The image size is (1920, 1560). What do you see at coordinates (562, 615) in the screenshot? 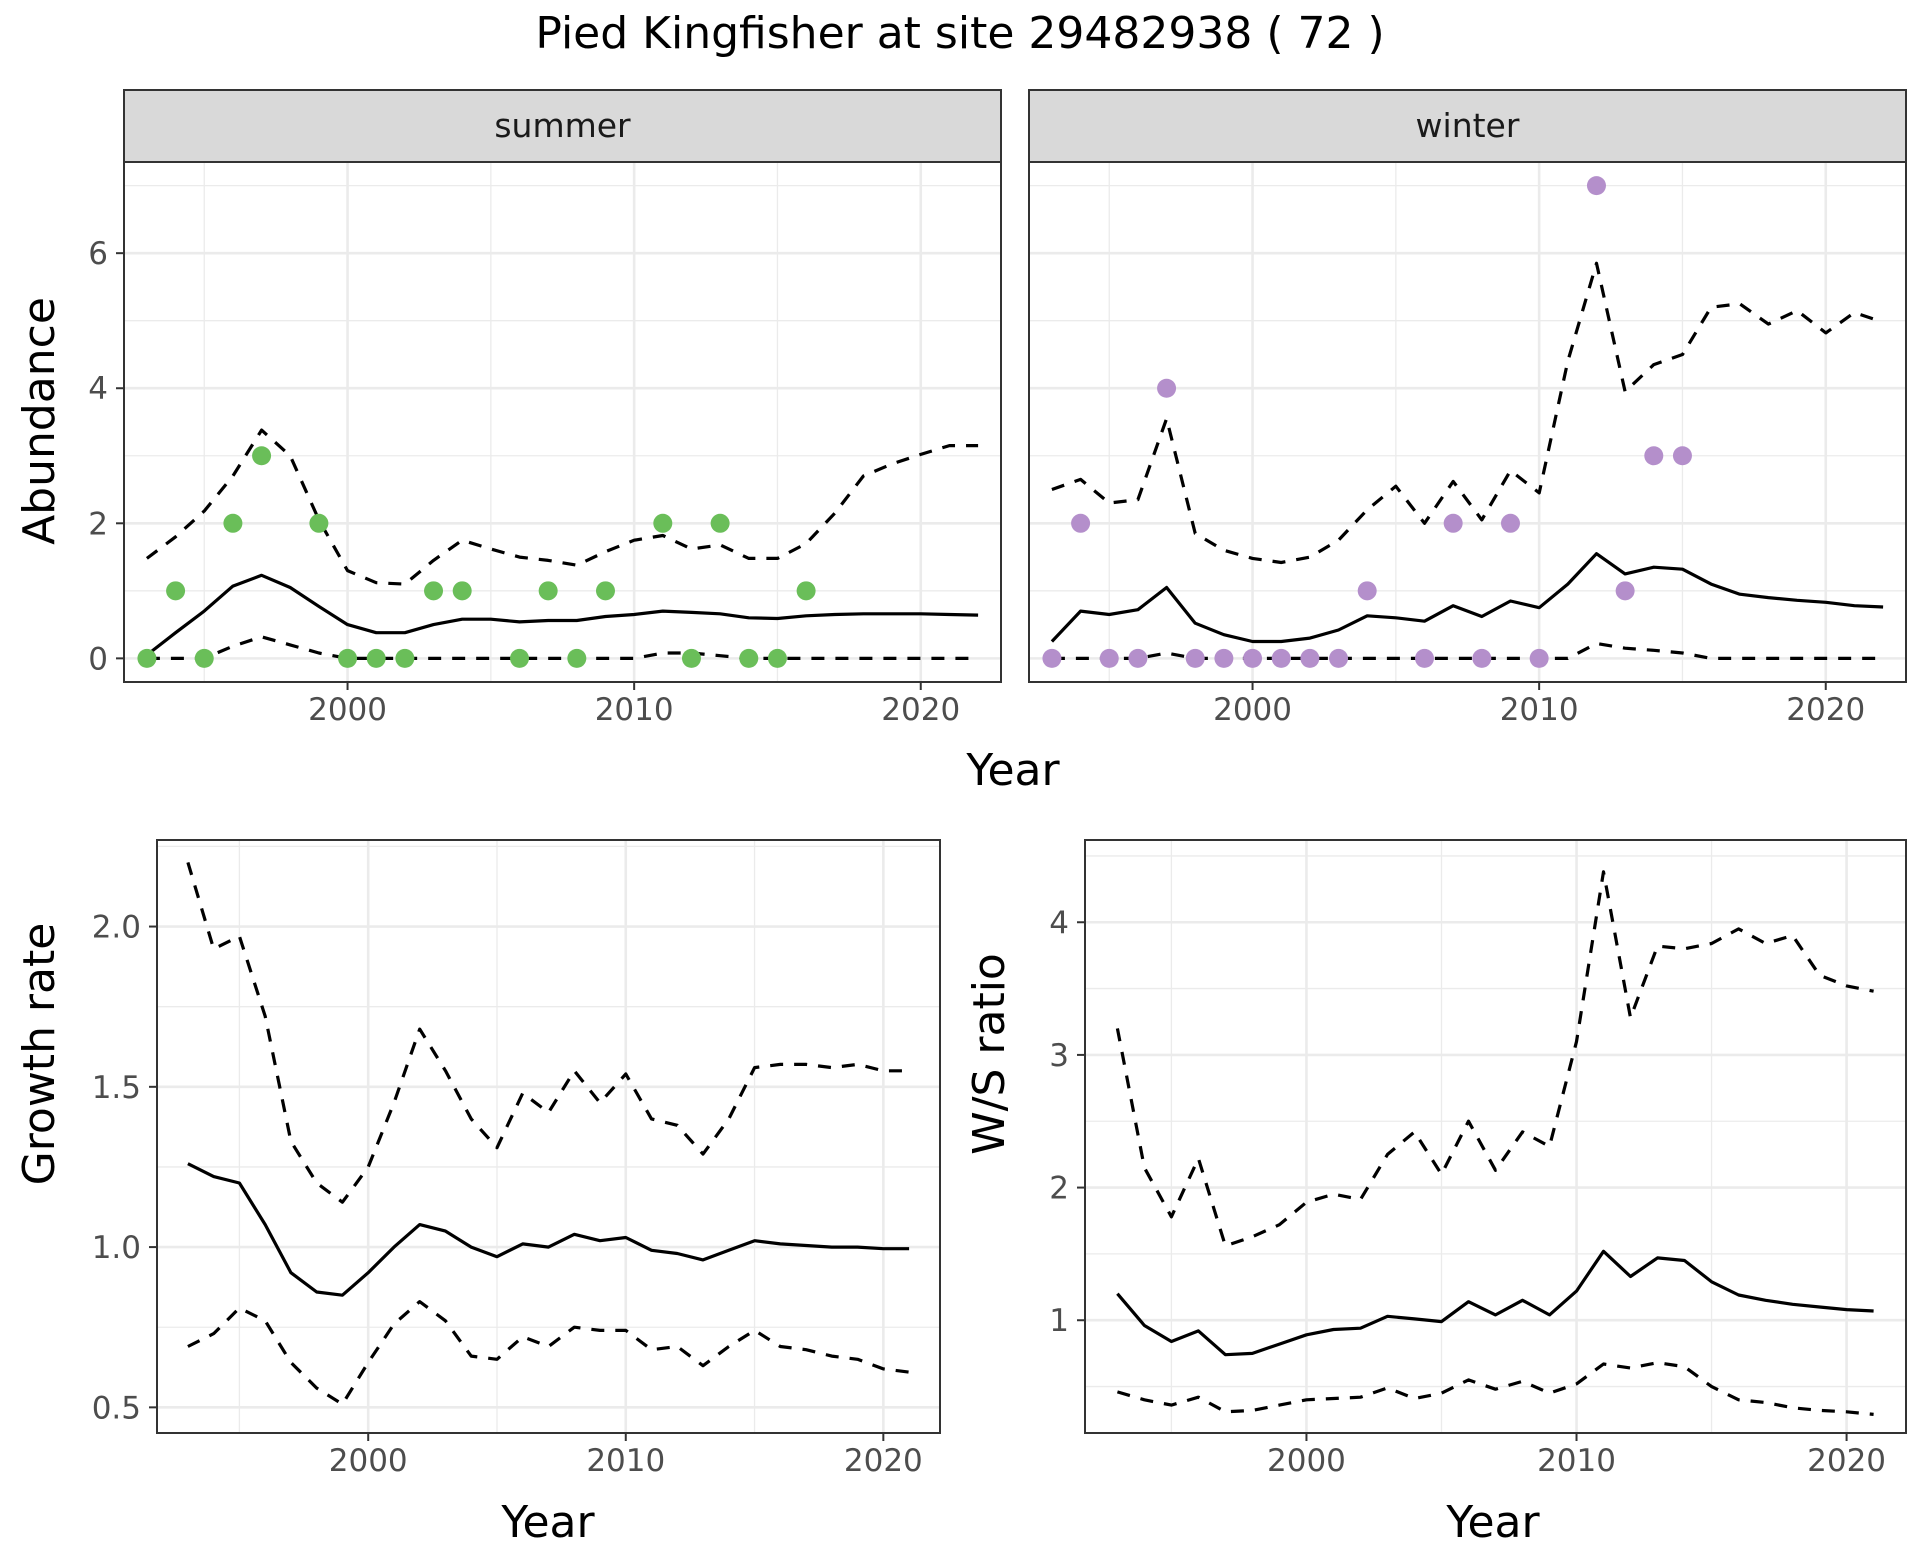
I see `summer-mean-line` at bounding box center [562, 615].